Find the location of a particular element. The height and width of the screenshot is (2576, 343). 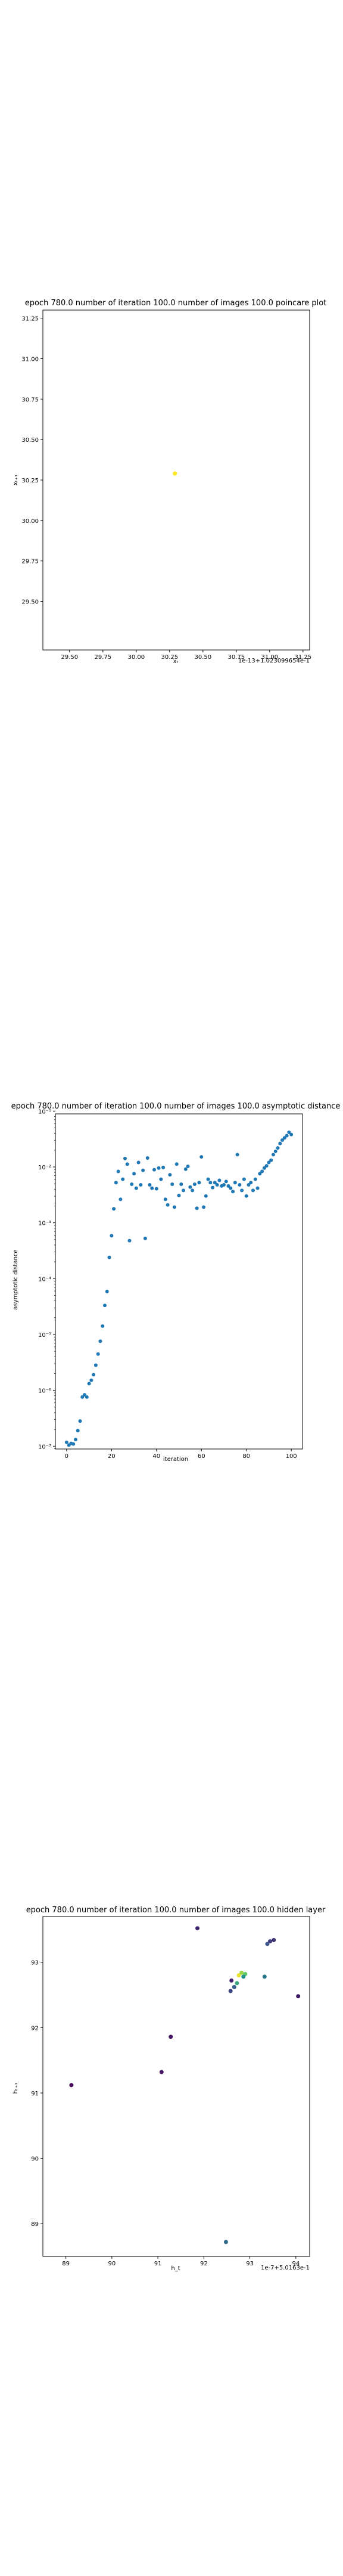

y-axis-label: hₜ₊₁ is located at coordinates (16, 2088).